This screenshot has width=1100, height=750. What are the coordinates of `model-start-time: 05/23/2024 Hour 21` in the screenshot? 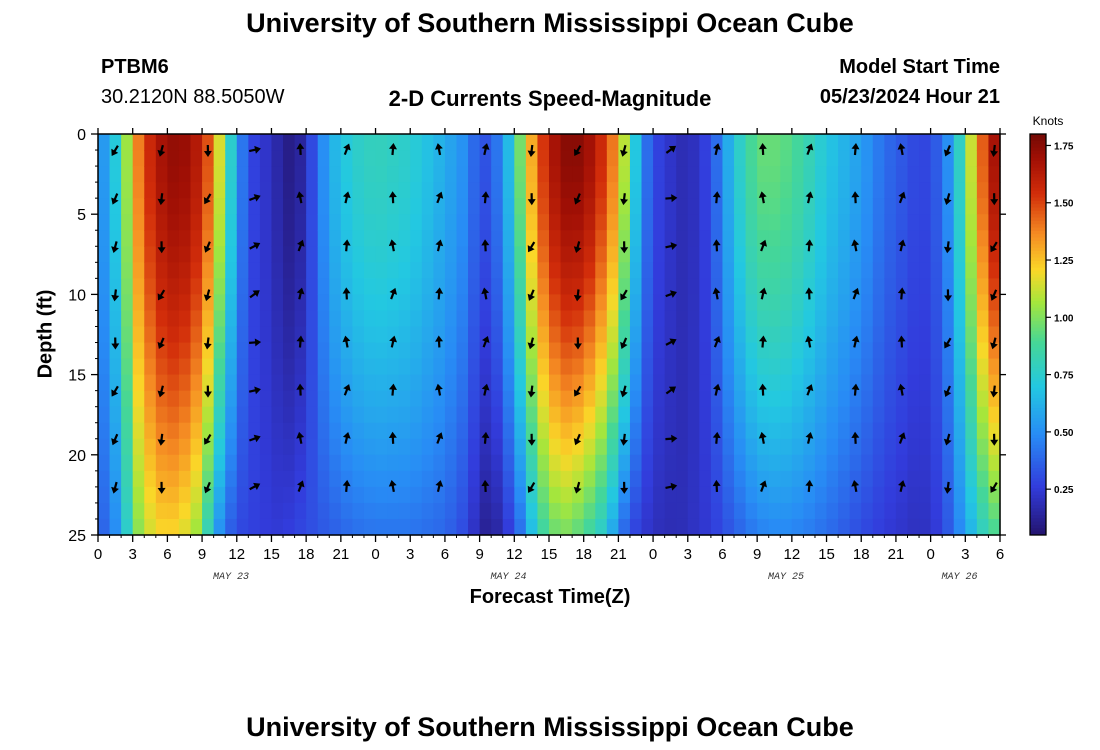 It's located at (909, 97).